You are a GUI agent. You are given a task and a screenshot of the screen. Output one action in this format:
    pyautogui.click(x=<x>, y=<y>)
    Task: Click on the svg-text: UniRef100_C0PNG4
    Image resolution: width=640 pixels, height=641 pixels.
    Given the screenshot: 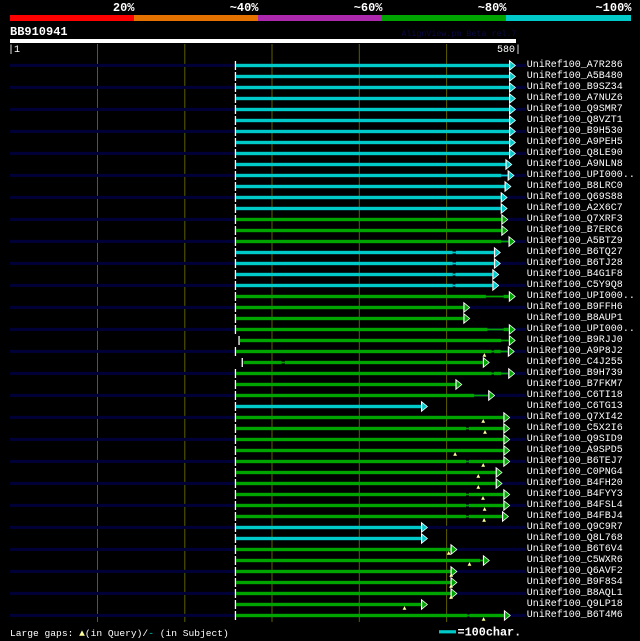 What is the action you would take?
    pyautogui.click(x=575, y=472)
    